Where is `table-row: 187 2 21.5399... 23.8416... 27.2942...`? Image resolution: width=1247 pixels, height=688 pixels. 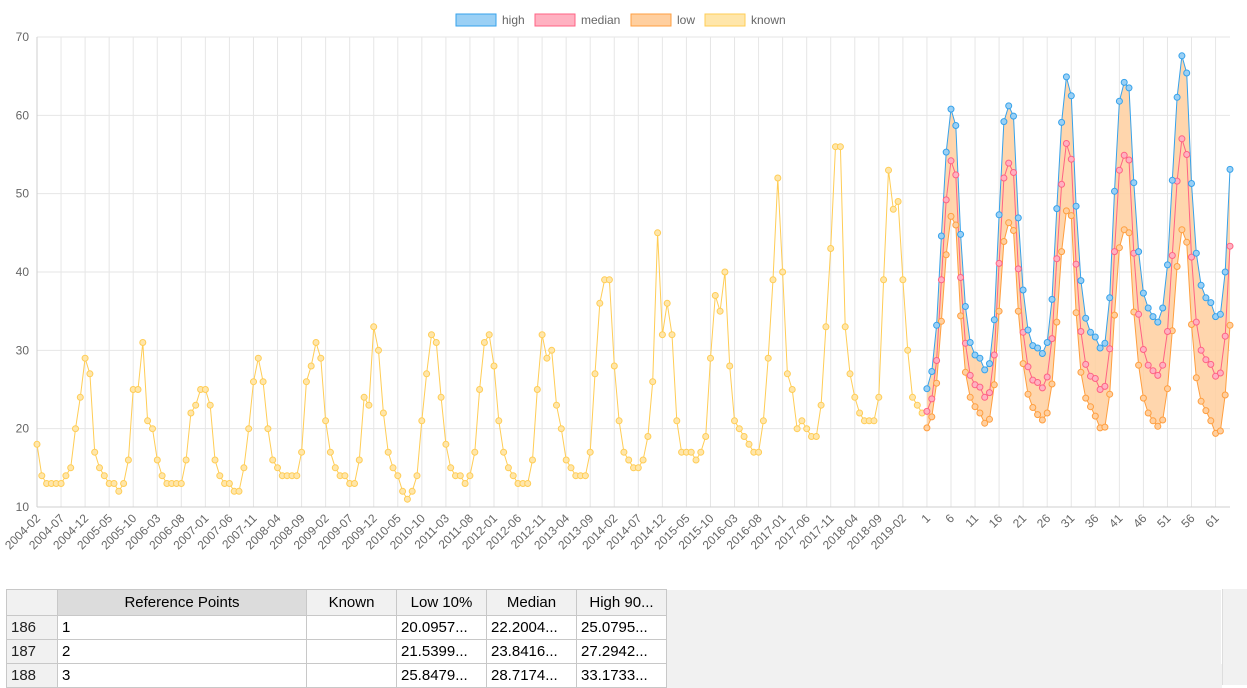
table-row: 187 2 21.5399... 23.8416... 27.2942... is located at coordinates (614, 651).